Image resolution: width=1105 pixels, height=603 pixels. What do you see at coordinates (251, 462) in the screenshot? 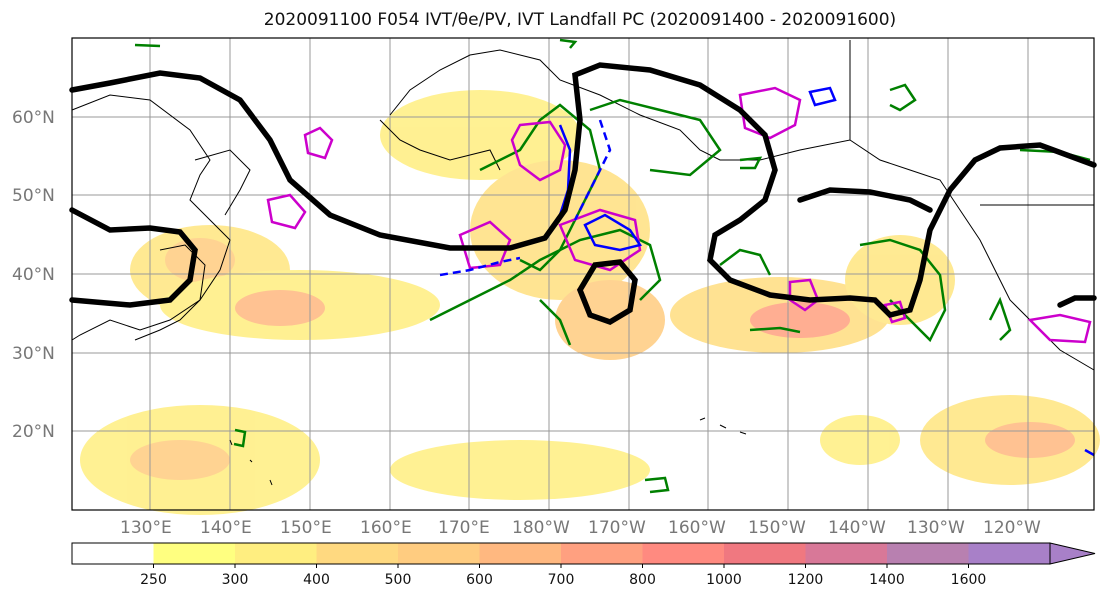
I see `coast-pacific-islands` at bounding box center [251, 462].